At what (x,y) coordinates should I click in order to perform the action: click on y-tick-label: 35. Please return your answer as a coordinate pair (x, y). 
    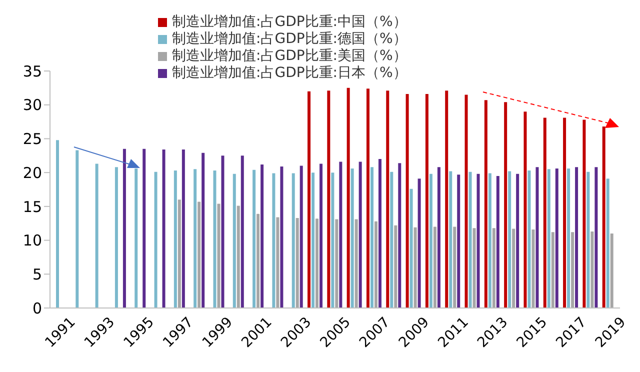
    Looking at the image, I should click on (32, 71).